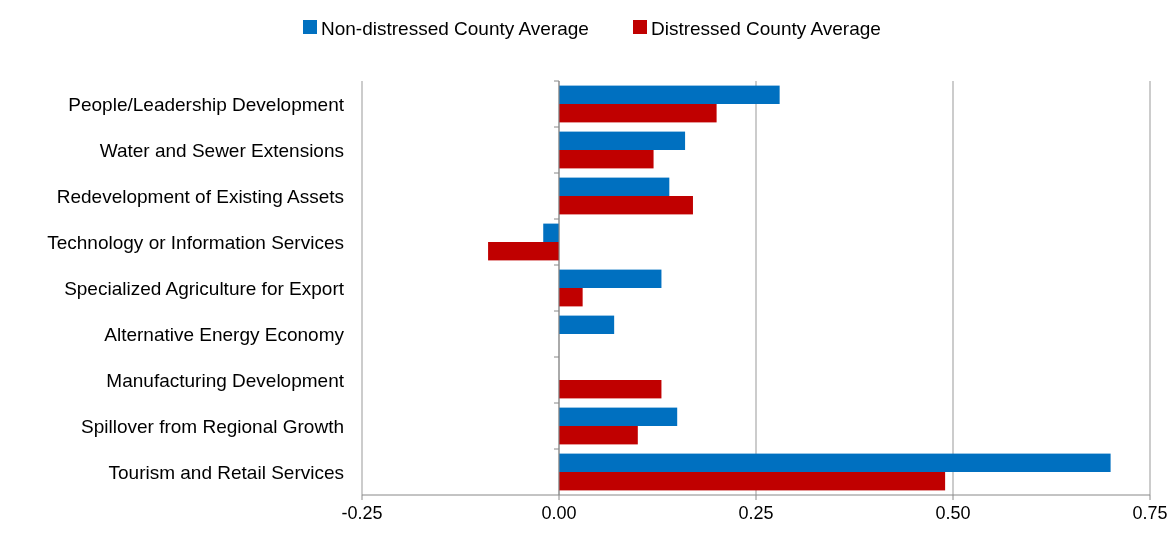 This screenshot has width=1170, height=537. I want to click on y-tick-label: Tourism and Retail Services, so click(226, 472).